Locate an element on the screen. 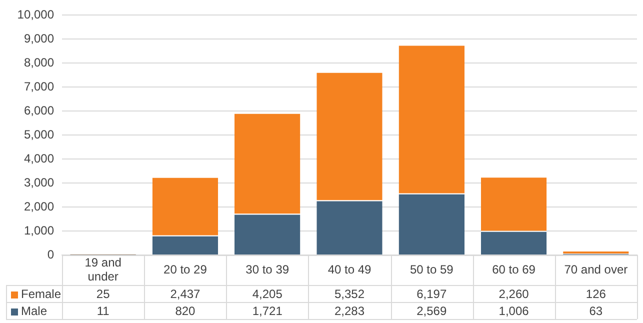 Image resolution: width=643 pixels, height=323 pixels. data-label: 4,205 is located at coordinates (267, 293).